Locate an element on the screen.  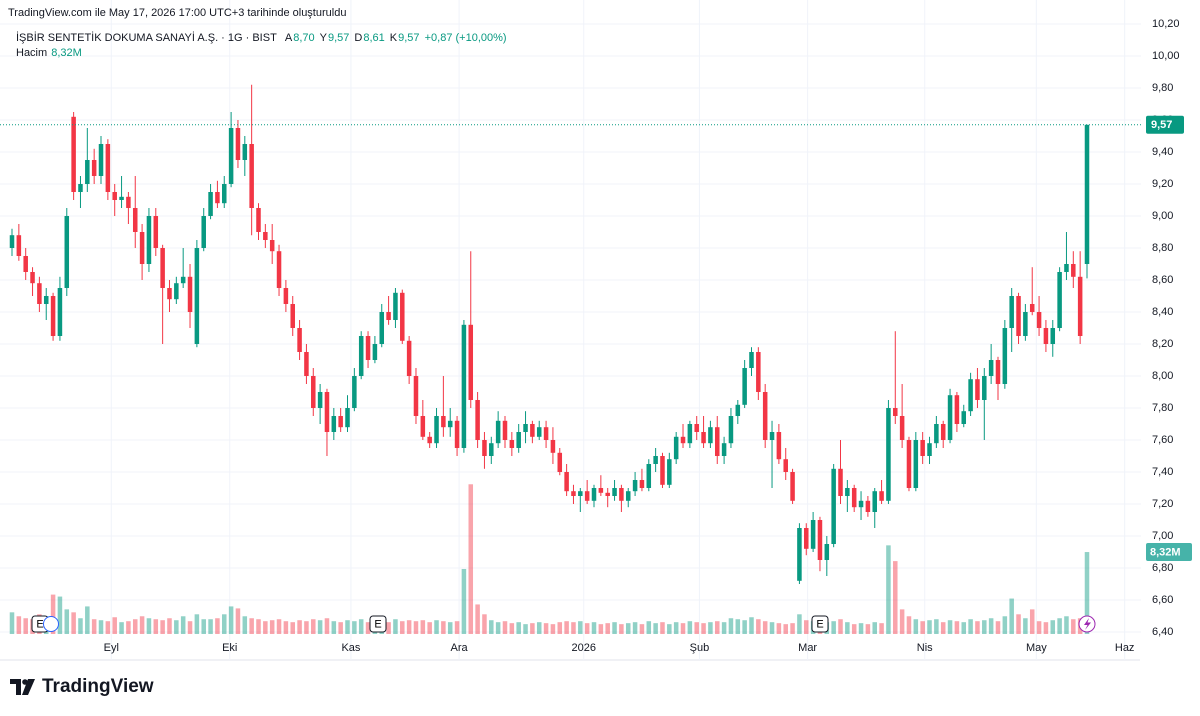
ohlc-key: A is located at coordinates (288, 38).